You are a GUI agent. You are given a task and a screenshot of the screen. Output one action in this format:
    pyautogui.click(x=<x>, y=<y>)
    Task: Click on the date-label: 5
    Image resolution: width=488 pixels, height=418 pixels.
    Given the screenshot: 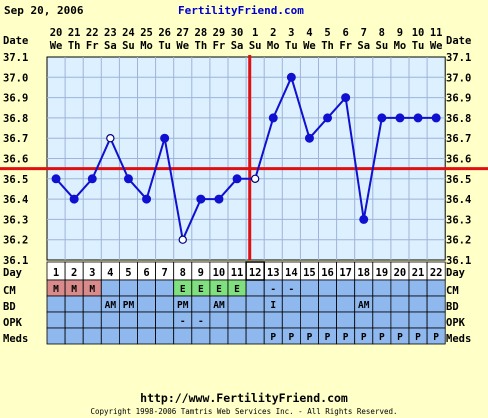 What is the action you would take?
    pyautogui.click(x=327, y=33)
    